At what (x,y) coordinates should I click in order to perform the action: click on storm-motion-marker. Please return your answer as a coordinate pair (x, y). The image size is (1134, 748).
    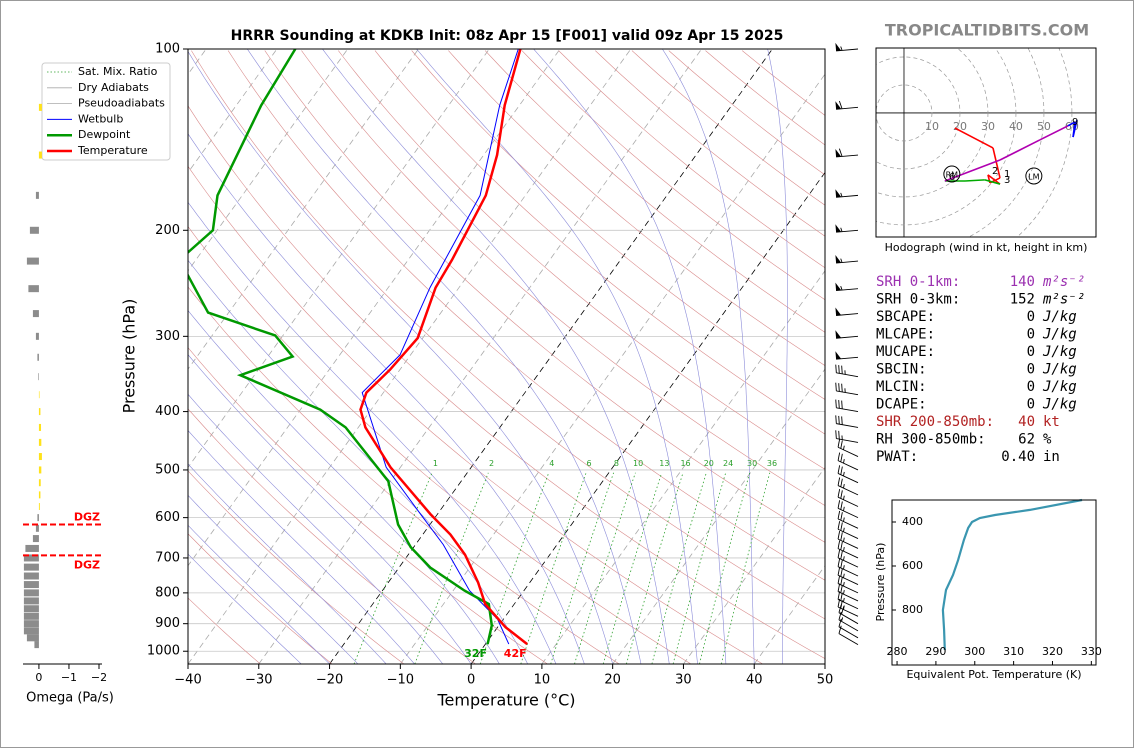
    Looking at the image, I should click on (1034, 176).